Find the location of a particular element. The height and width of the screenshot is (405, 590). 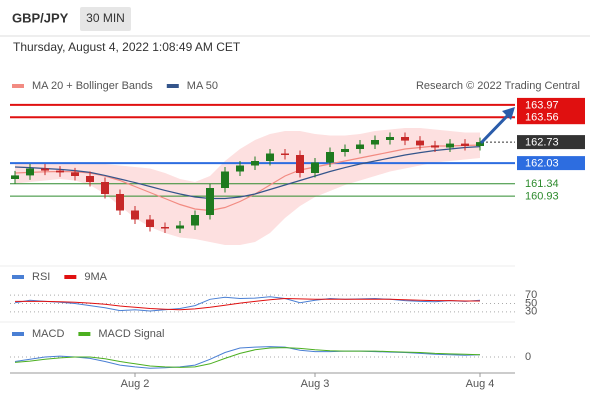

y-tick-label: 30 is located at coordinates (531, 312).